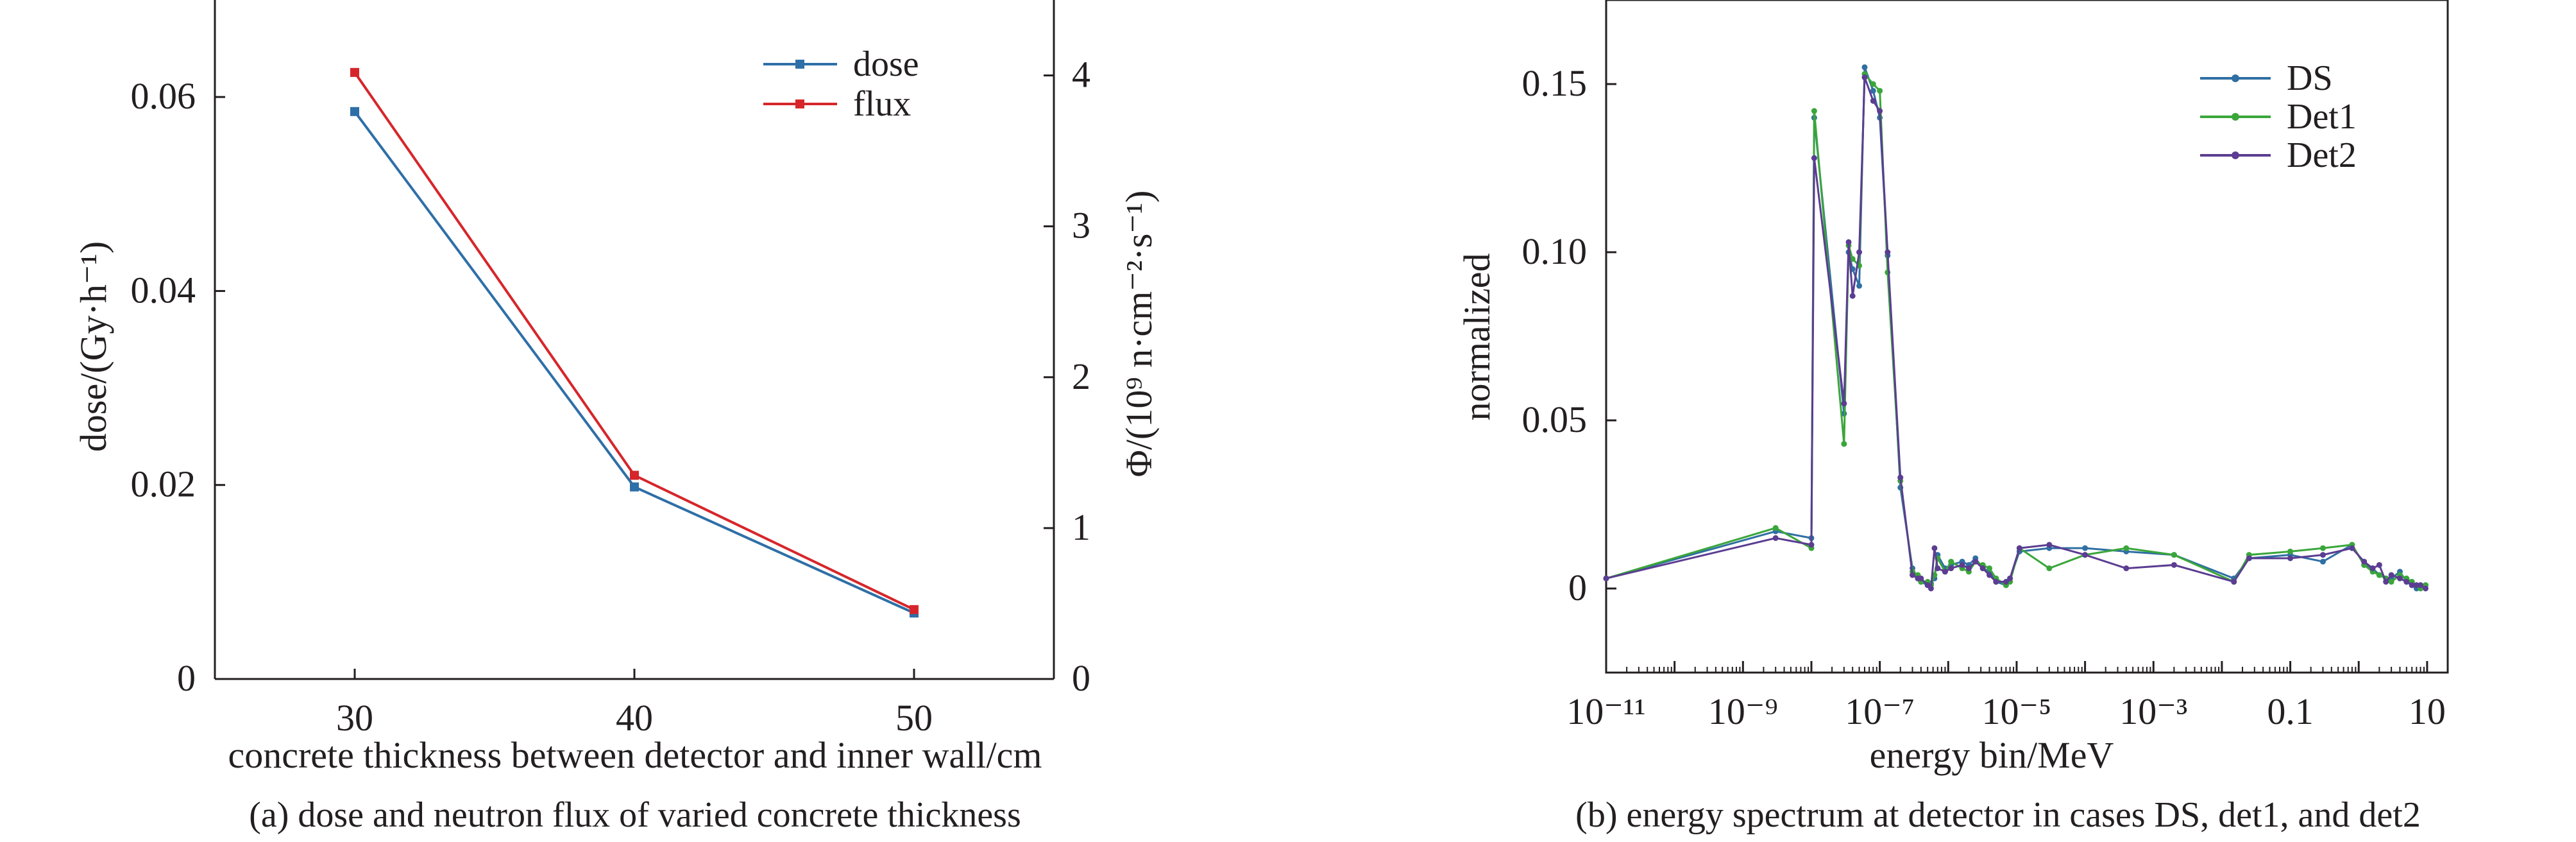 Image resolution: width=2576 pixels, height=842 pixels. I want to click on panel-b-y-tick-label: 0.05, so click(1555, 419).